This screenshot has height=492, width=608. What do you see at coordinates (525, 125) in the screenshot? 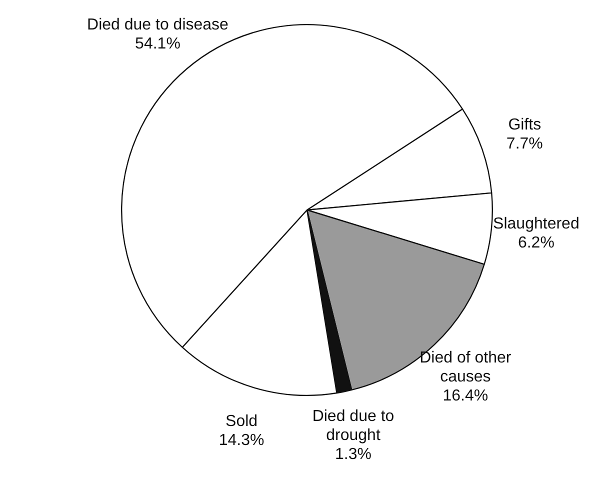
I see `slice-label: Gifts` at bounding box center [525, 125].